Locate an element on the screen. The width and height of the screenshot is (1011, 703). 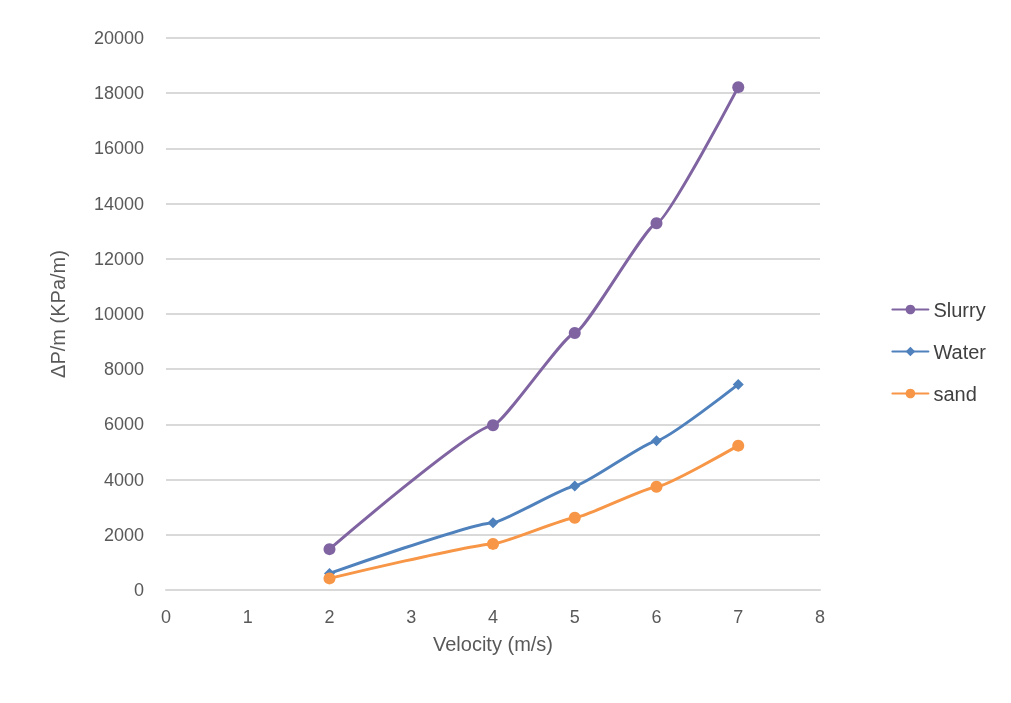
y-tick-label: 4000 is located at coordinates (123, 479).